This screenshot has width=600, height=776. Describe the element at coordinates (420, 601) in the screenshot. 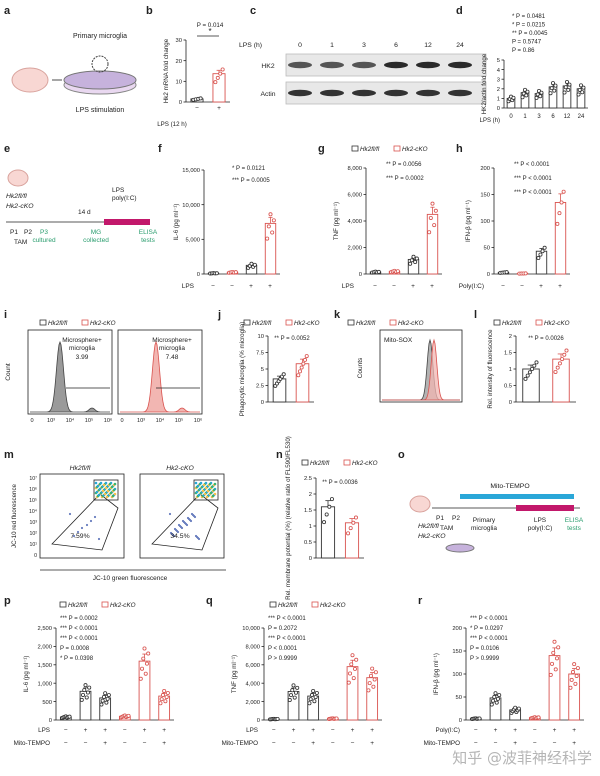

I see `panel-letter-r: r` at that location.